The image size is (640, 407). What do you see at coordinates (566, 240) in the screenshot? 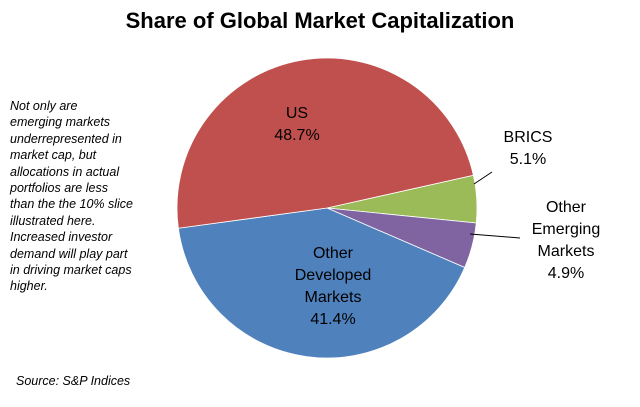
I see `slice-label: Other Emerging Markets 4.9%` at bounding box center [566, 240].